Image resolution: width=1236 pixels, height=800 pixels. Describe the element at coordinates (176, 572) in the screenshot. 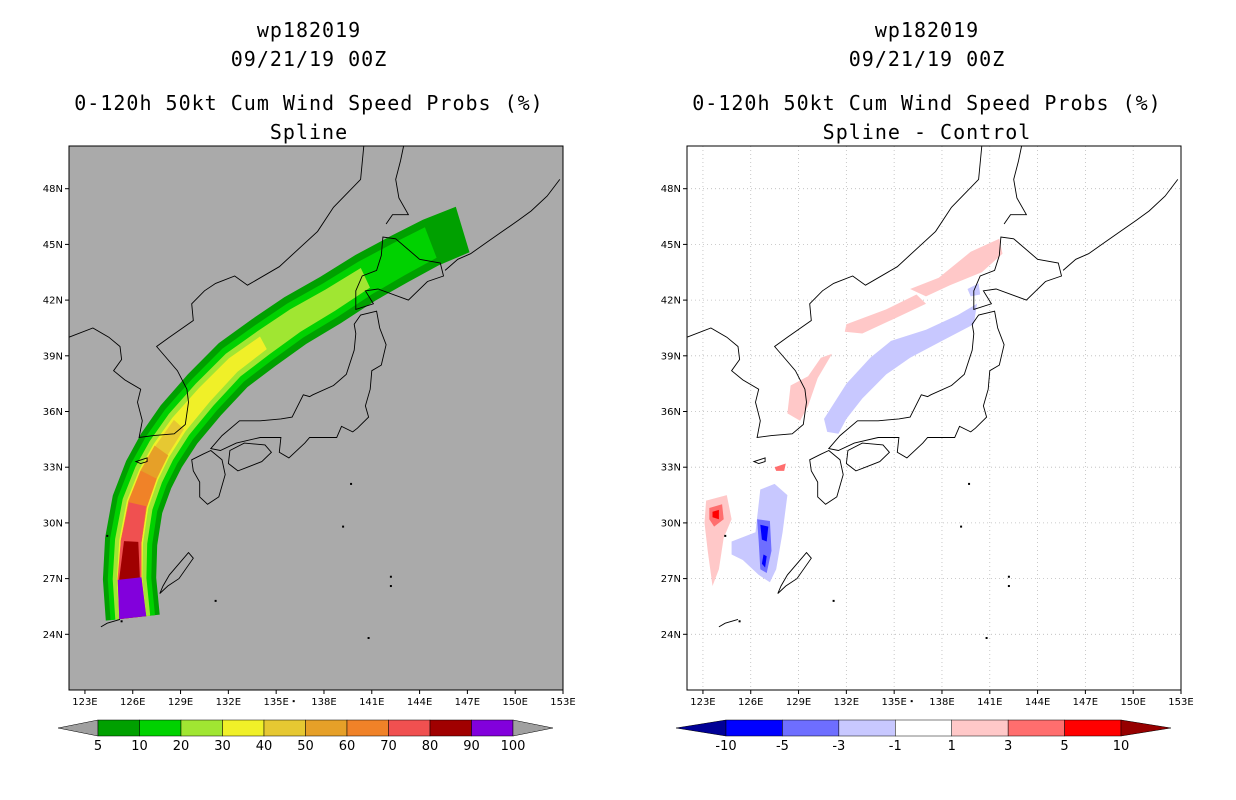

I see `coastline-ryukyu` at that location.